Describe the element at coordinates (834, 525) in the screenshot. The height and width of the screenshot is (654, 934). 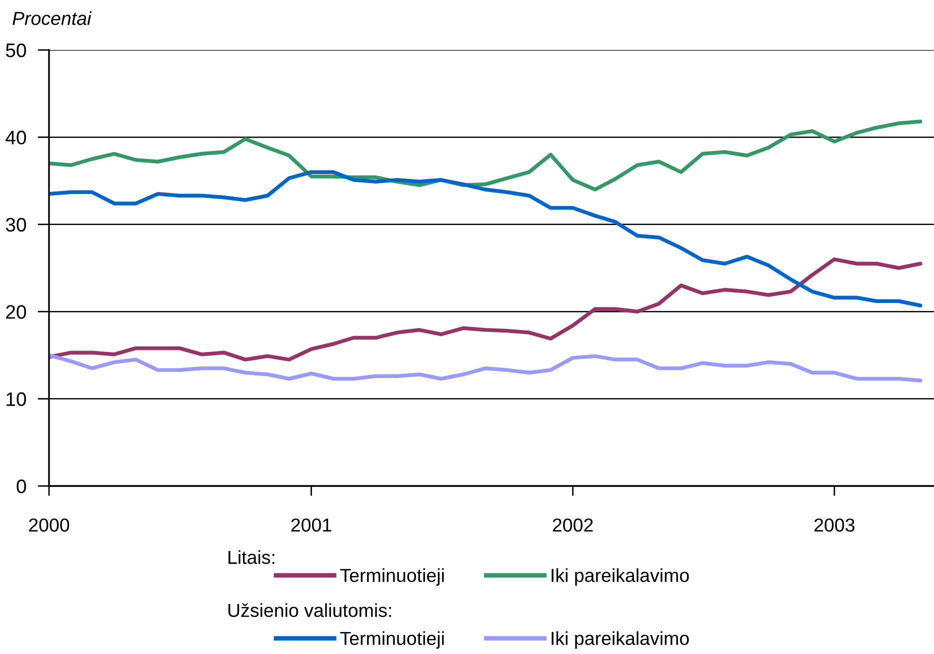
I see `x-tick-label: 2003` at that location.